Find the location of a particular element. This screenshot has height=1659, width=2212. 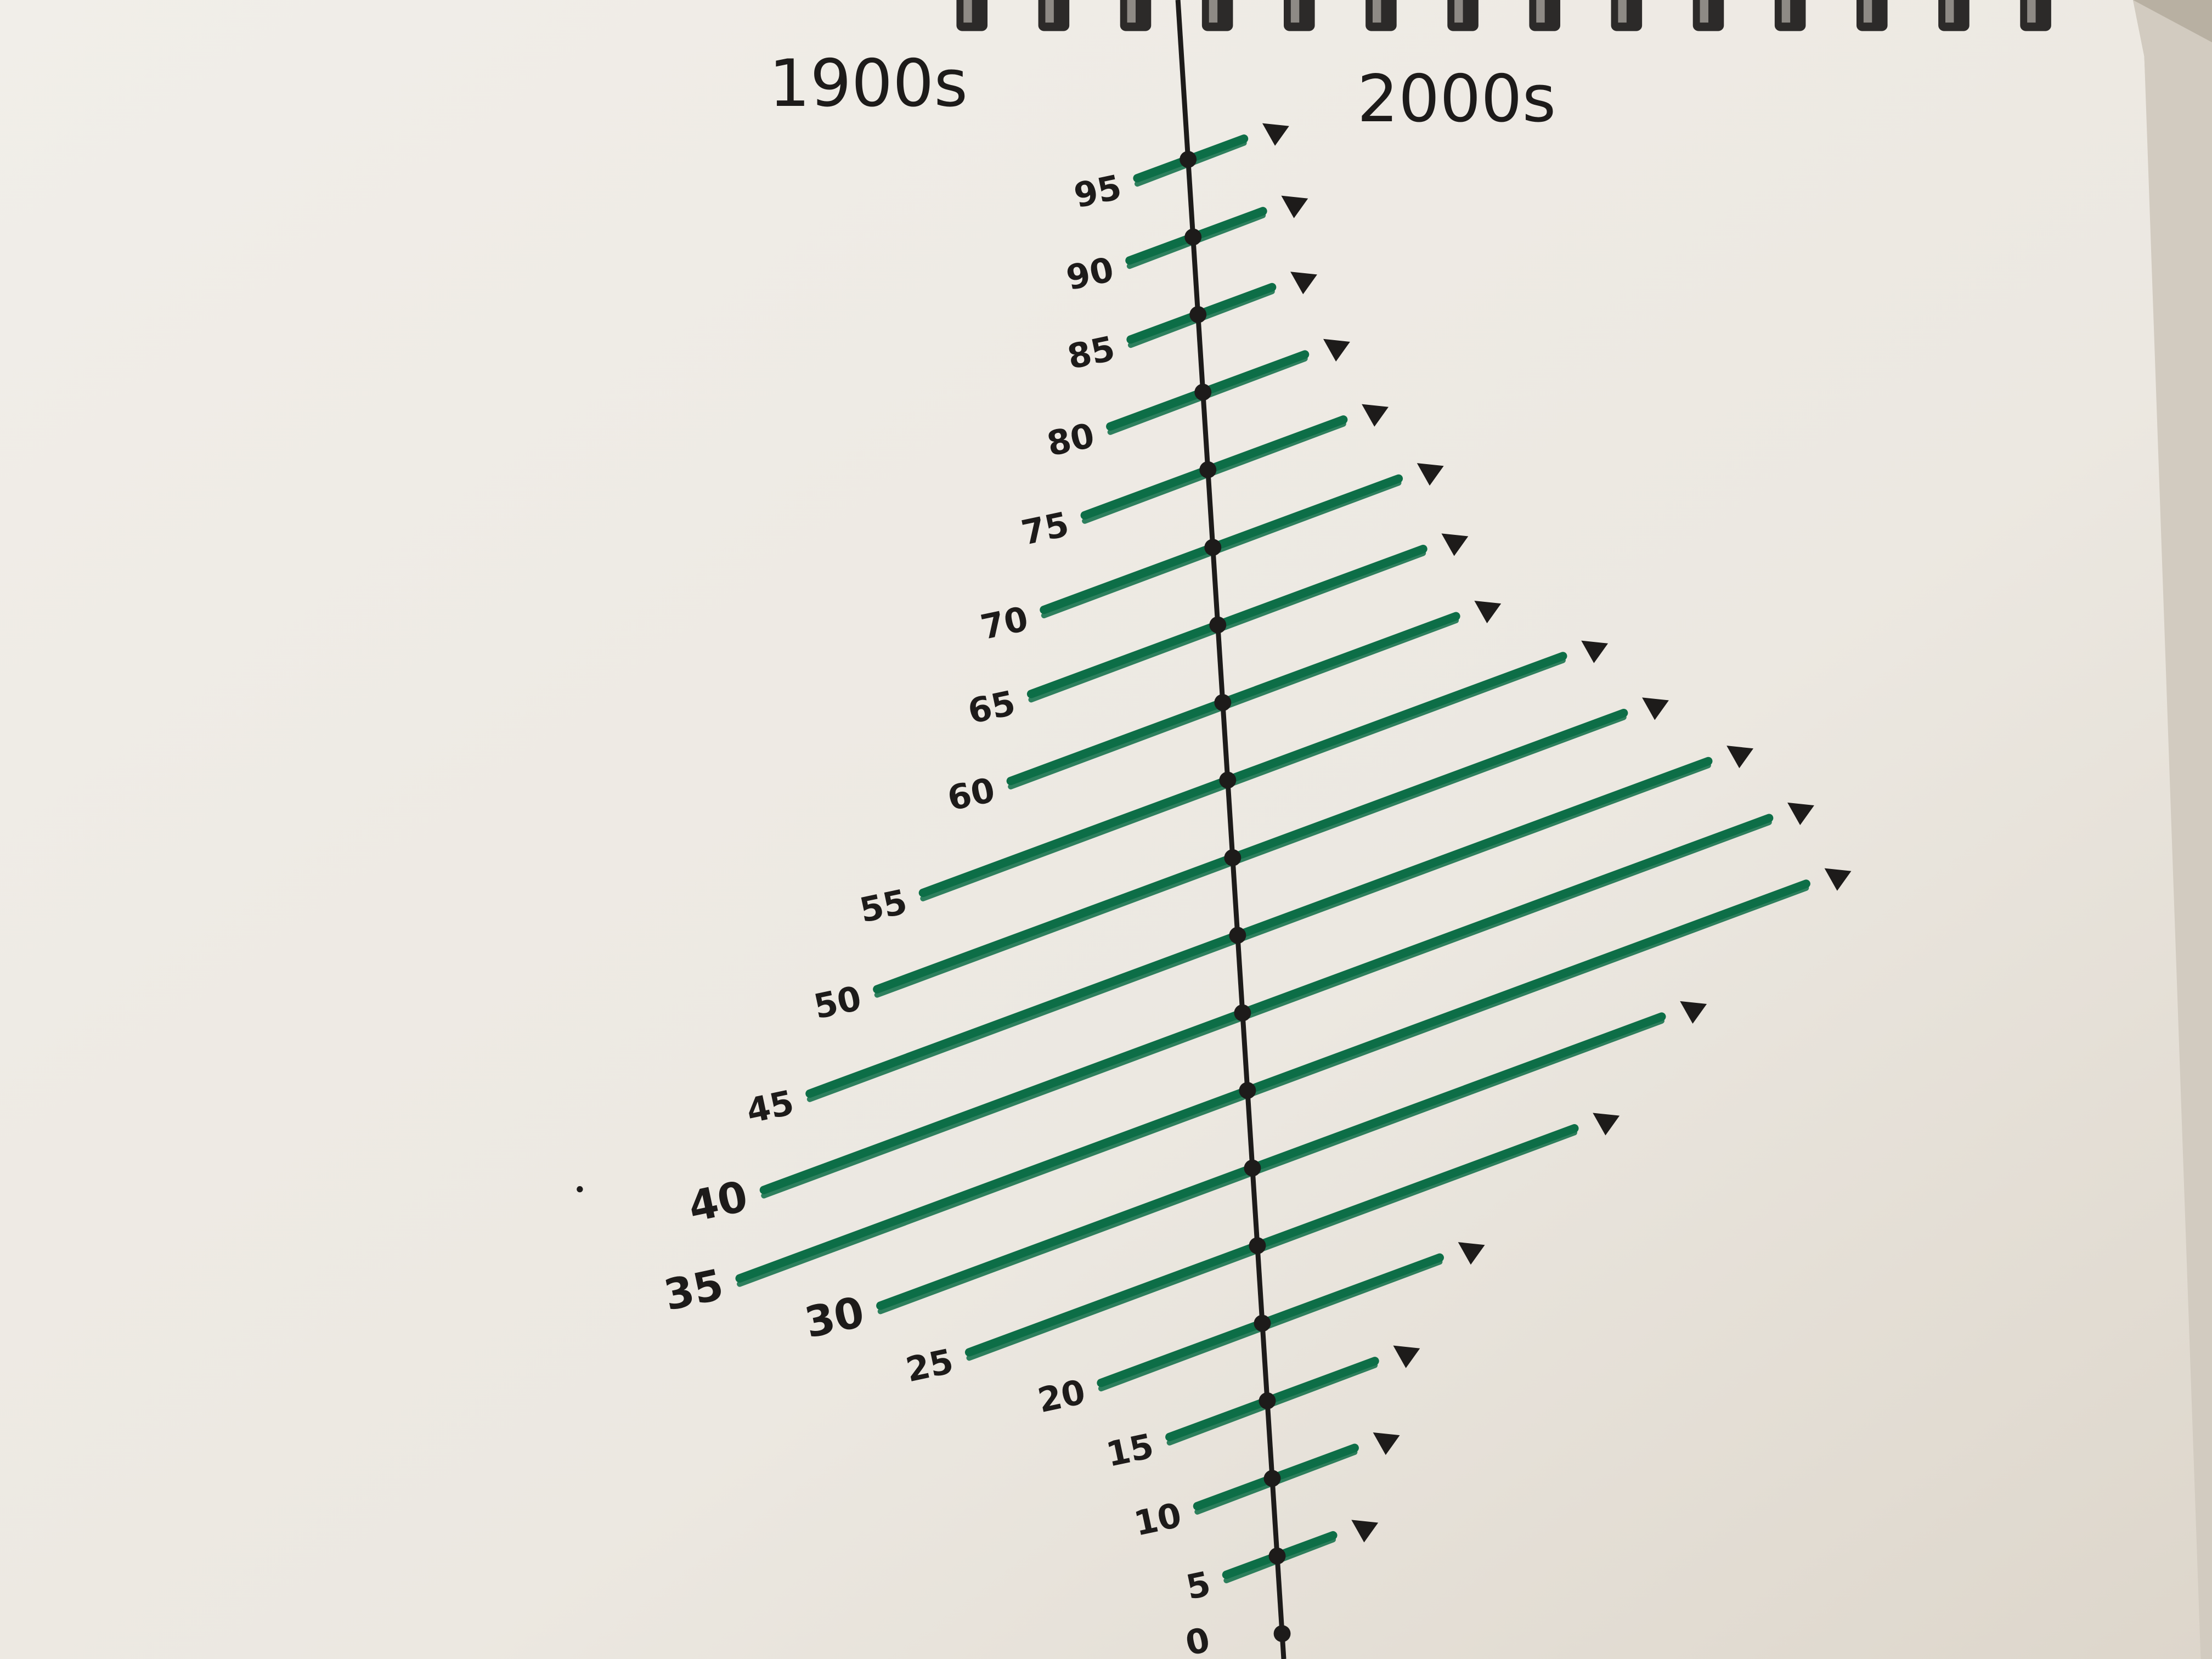

pen-dot is located at coordinates (580, 1190).